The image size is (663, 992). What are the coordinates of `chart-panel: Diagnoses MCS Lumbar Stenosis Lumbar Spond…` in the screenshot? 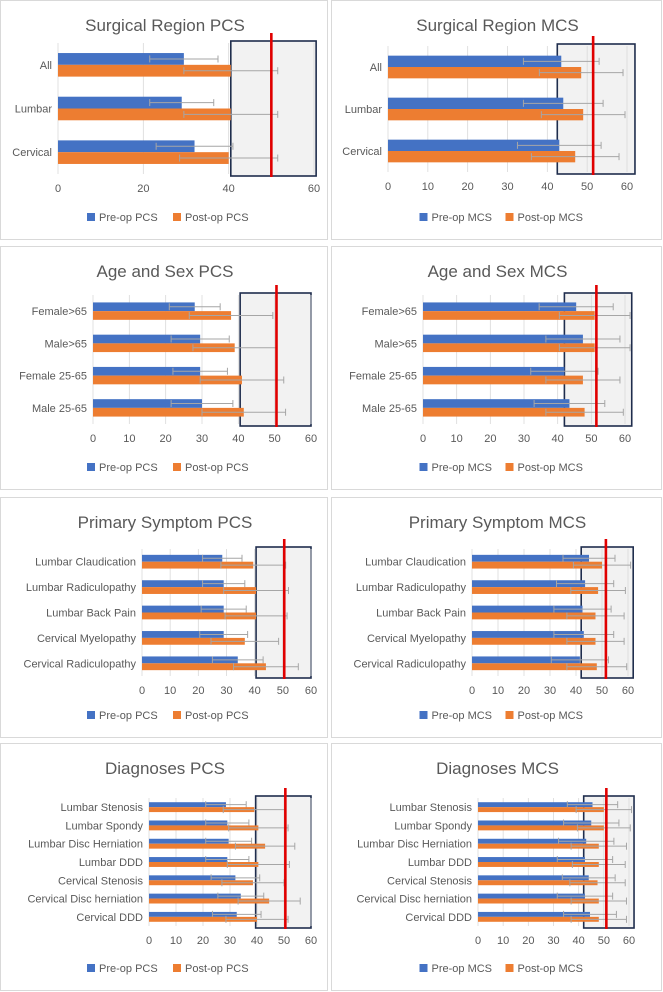 It's located at (496, 867).